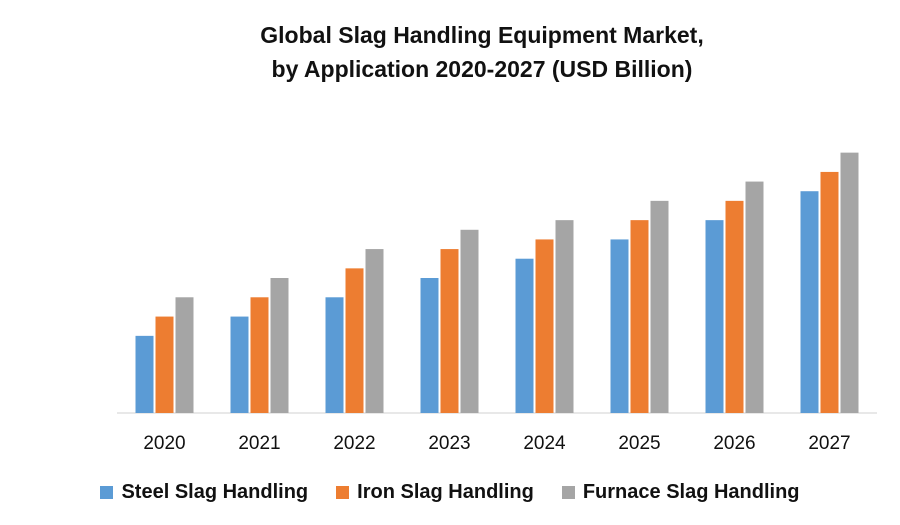 The height and width of the screenshot is (525, 900). I want to click on legend-item: Iron Slag Handling, so click(435, 492).